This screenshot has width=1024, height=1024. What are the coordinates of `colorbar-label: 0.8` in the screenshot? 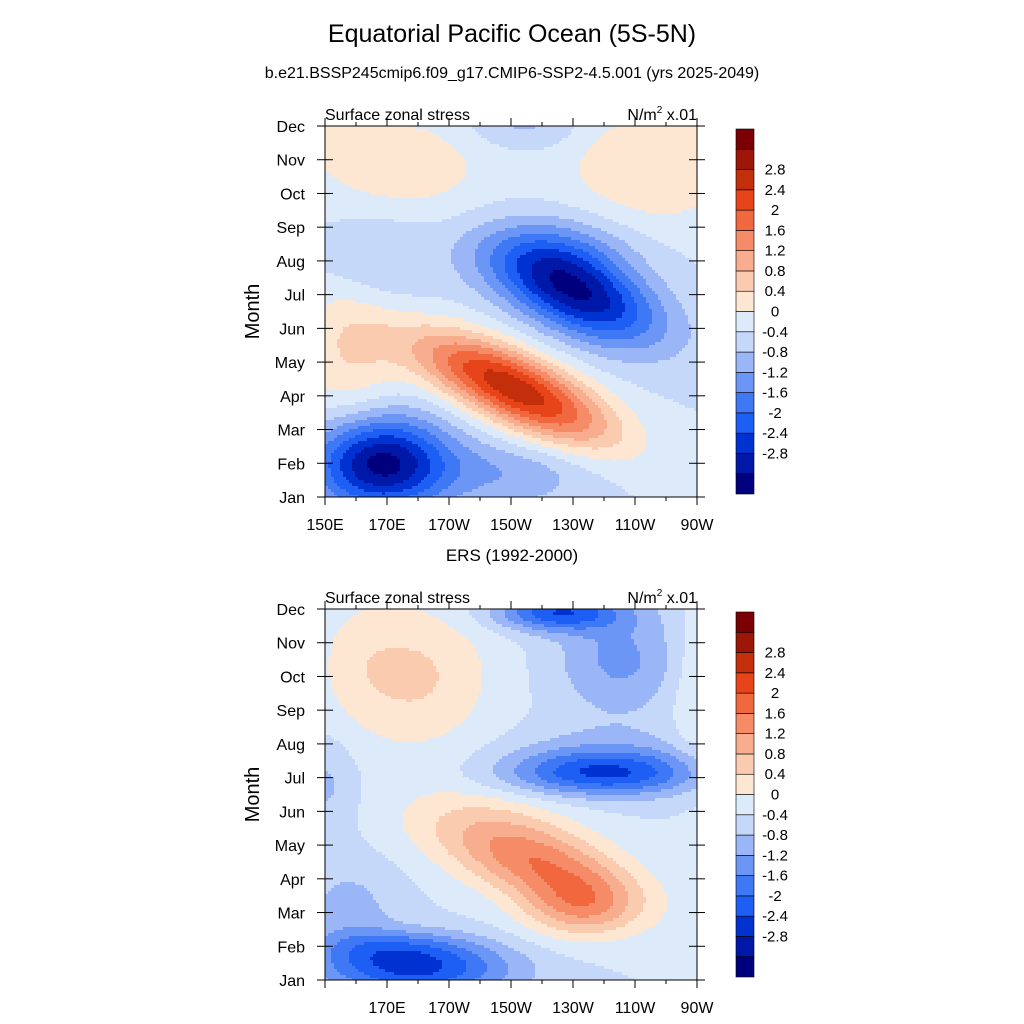 It's located at (775, 754).